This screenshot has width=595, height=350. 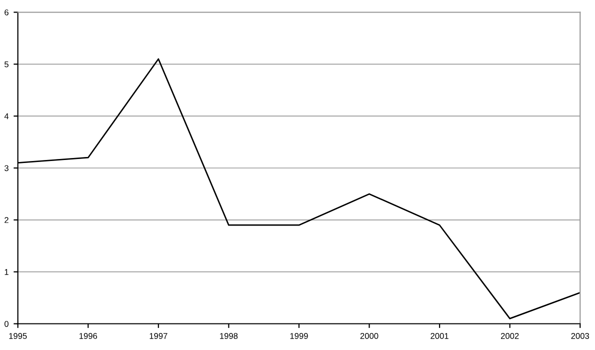 I want to click on y-tick-label: 4, so click(x=6, y=116).